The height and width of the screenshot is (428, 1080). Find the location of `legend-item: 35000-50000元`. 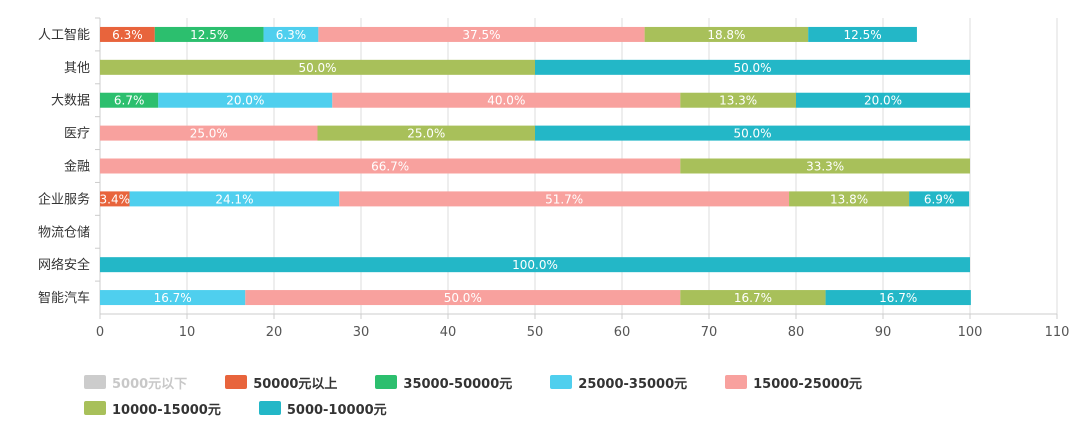

legend-item: 35000-50000元 is located at coordinates (443, 382).